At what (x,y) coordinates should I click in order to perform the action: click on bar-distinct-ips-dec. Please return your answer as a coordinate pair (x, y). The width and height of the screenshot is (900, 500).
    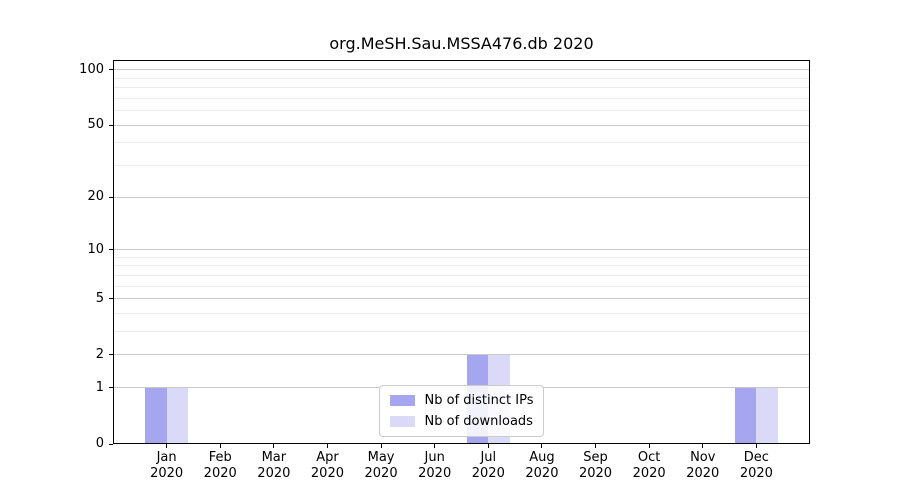
    Looking at the image, I should click on (745, 415).